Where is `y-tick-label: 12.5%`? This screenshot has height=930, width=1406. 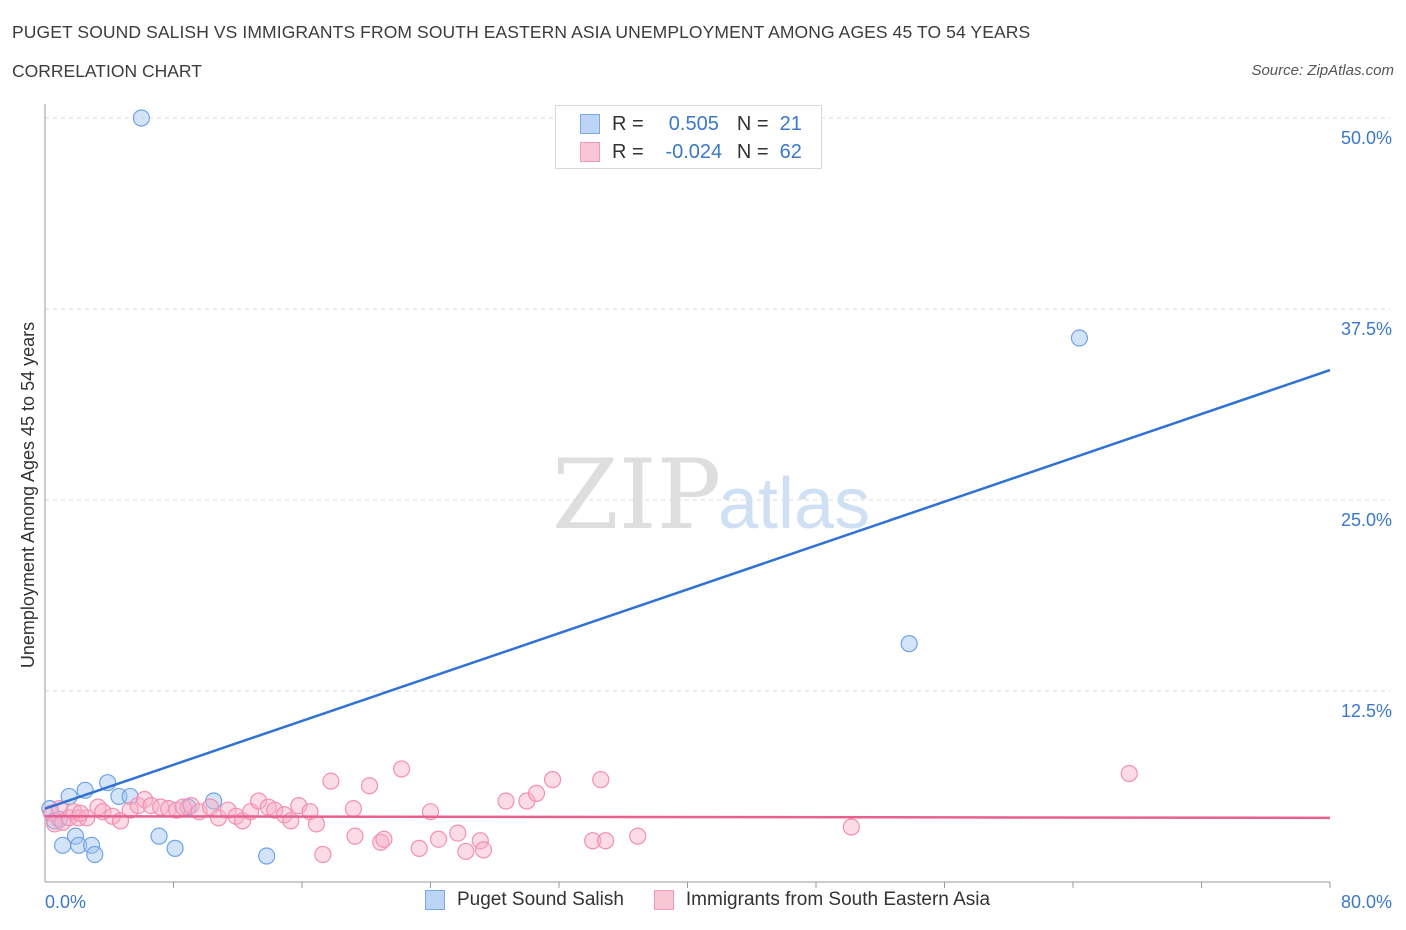
y-tick-label: 12.5% is located at coordinates (1366, 711).